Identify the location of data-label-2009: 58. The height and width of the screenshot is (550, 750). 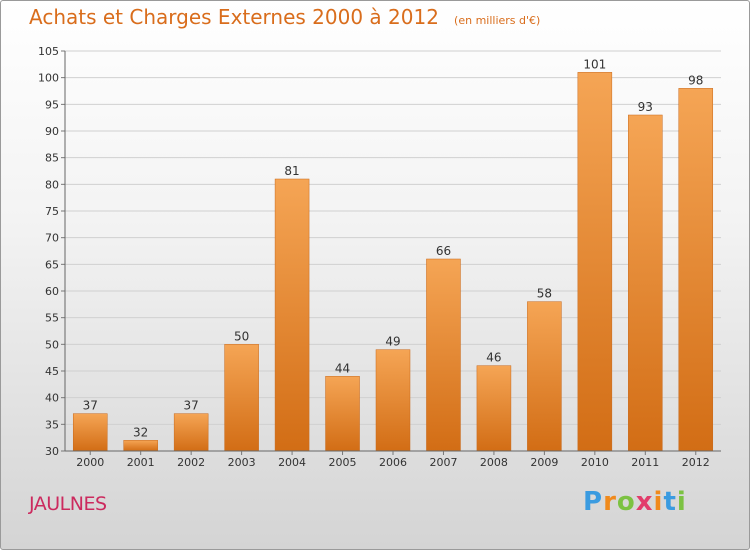
(544, 294).